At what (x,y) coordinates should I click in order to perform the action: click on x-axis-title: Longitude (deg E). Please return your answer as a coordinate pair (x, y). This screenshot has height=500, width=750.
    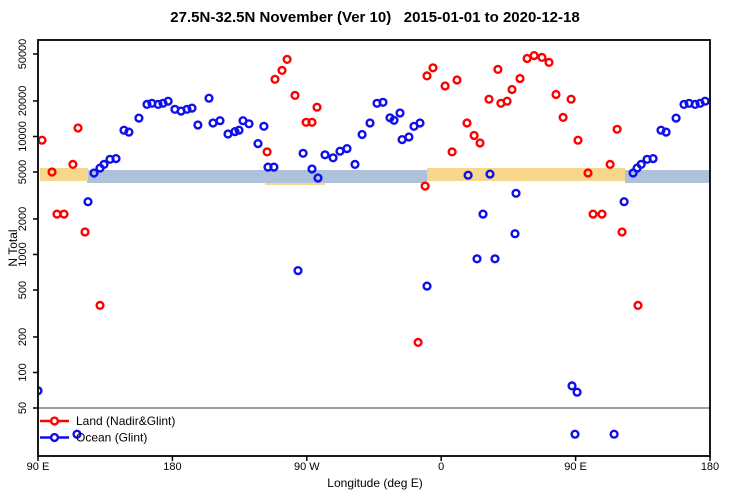
    Looking at the image, I should click on (375, 483).